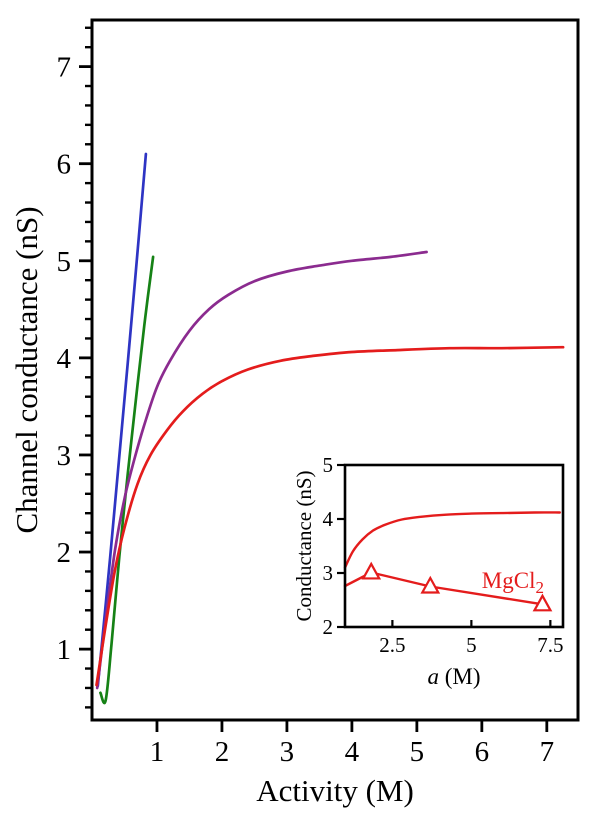  What do you see at coordinates (64, 262) in the screenshot?
I see `main-y-tick-label: 5` at bounding box center [64, 262].